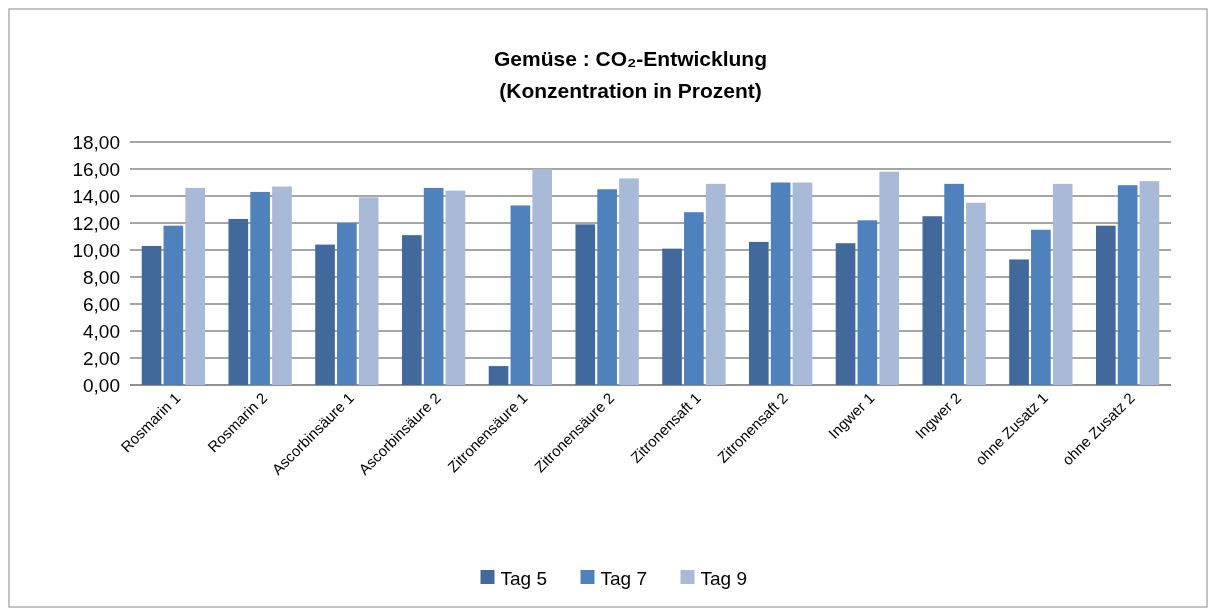 Image resolution: width=1208 pixels, height=608 pixels. What do you see at coordinates (96, 196) in the screenshot?
I see `y-tick-label: 14,00` at bounding box center [96, 196].